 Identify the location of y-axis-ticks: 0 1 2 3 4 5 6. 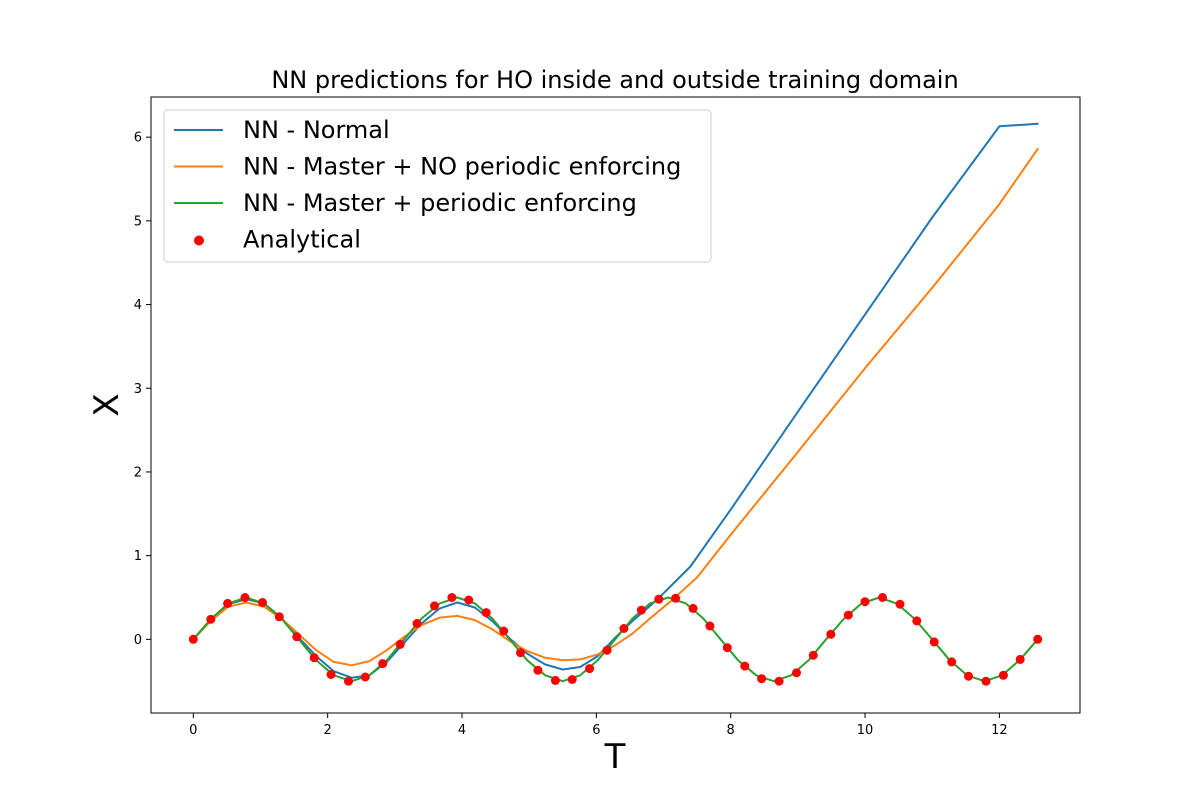
(142, 389).